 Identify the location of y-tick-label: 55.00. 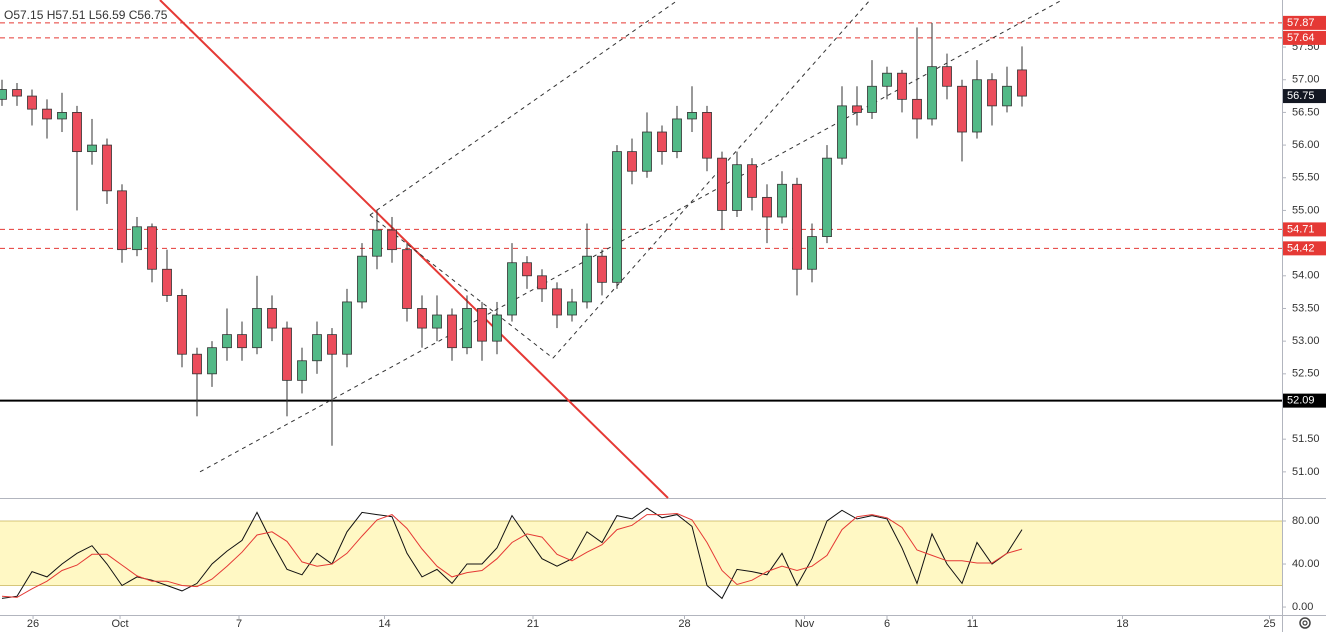
(1306, 210).